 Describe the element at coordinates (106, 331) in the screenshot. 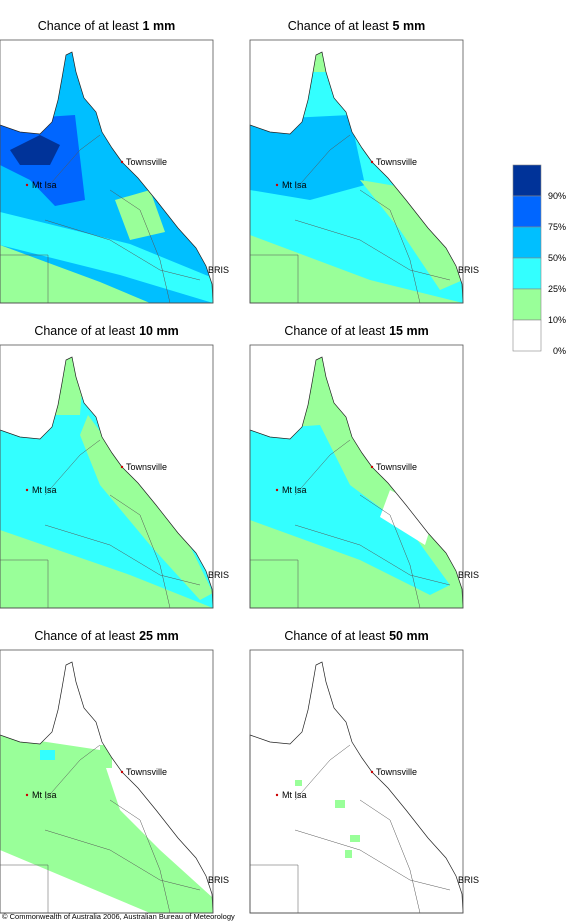

I see `panel-title: Chance of at least 10 mm` at that location.